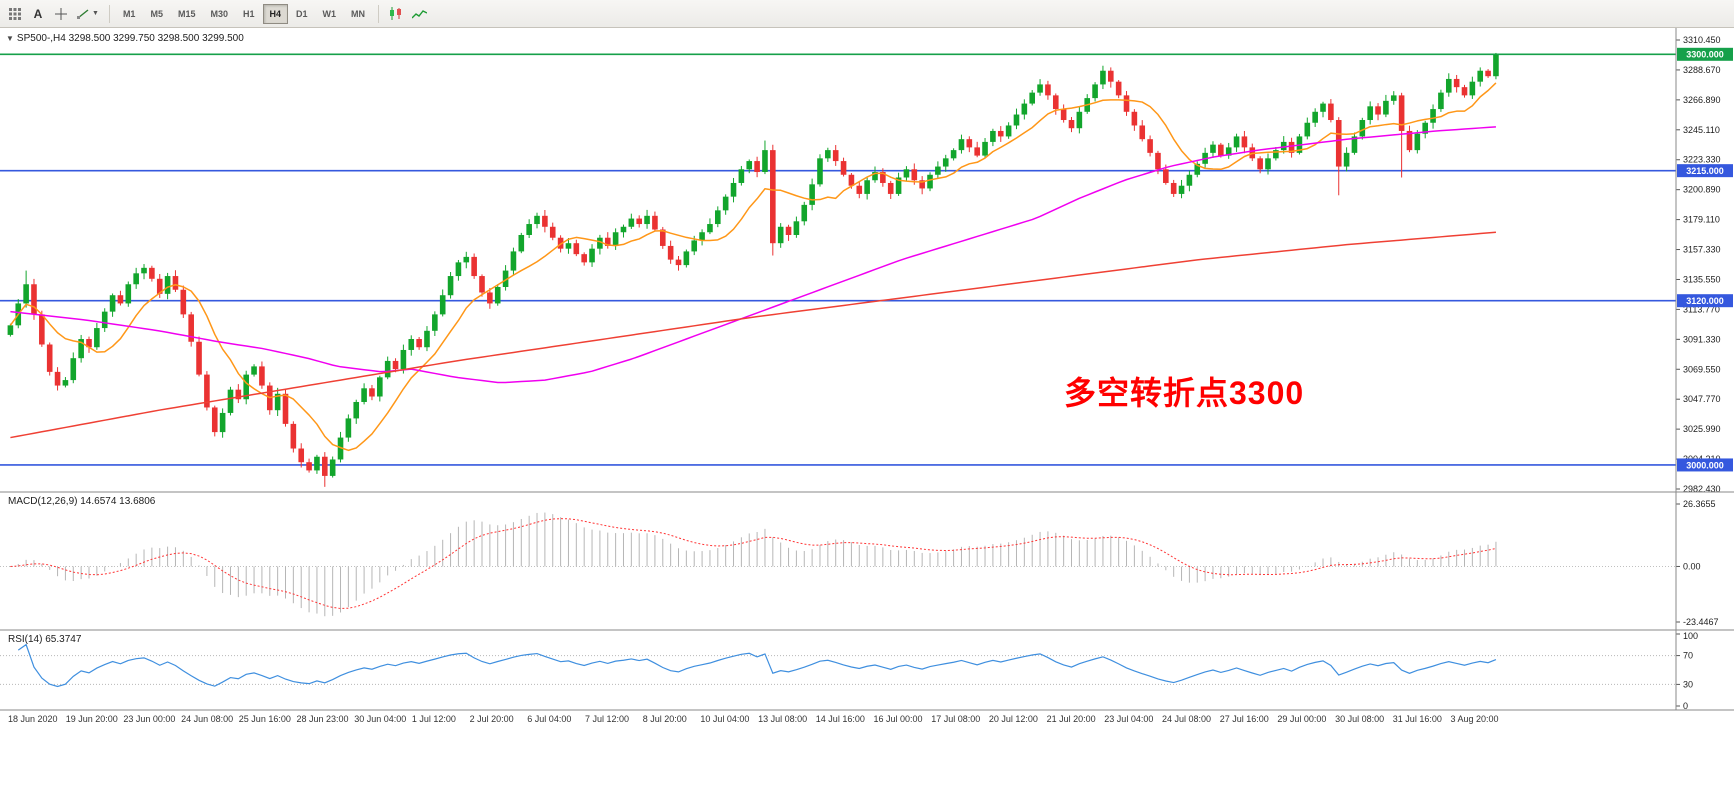 This screenshot has height=799, width=1734. What do you see at coordinates (1702, 489) in the screenshot?
I see `price-tick-label: 2982.430` at bounding box center [1702, 489].